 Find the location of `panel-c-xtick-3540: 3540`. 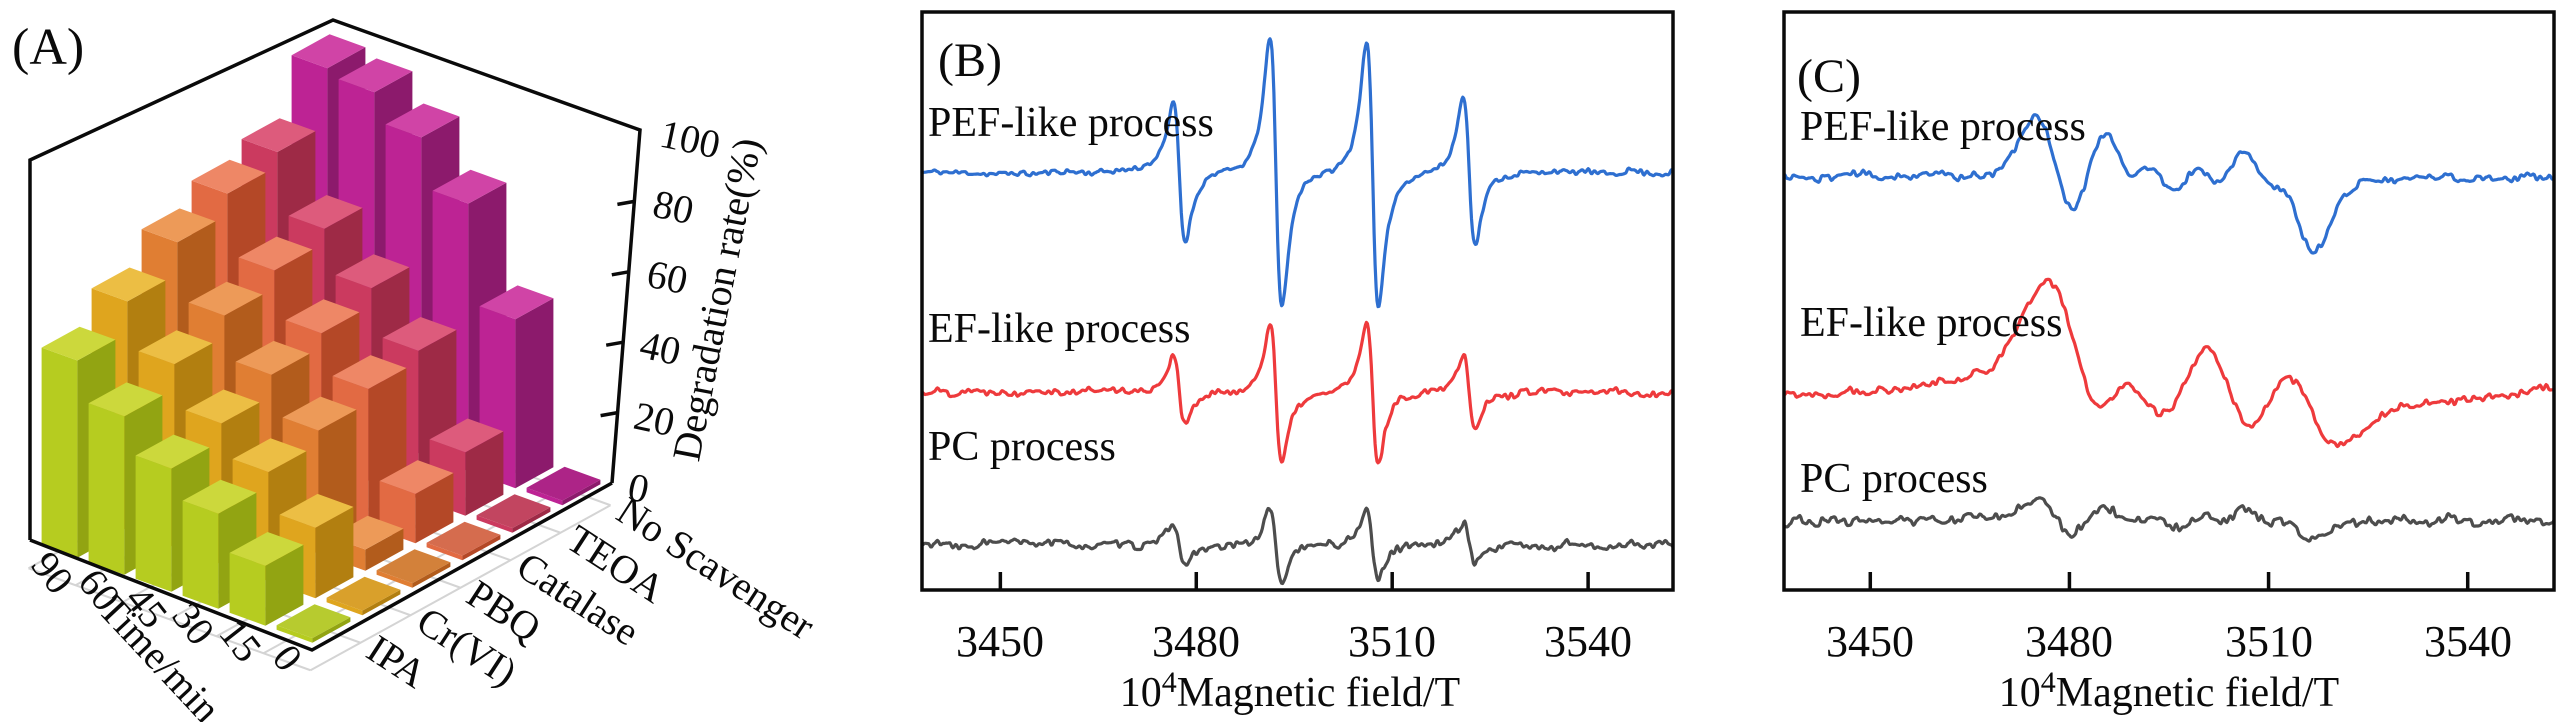

panel-c-xtick-3540: 3540 is located at coordinates (2468, 641).